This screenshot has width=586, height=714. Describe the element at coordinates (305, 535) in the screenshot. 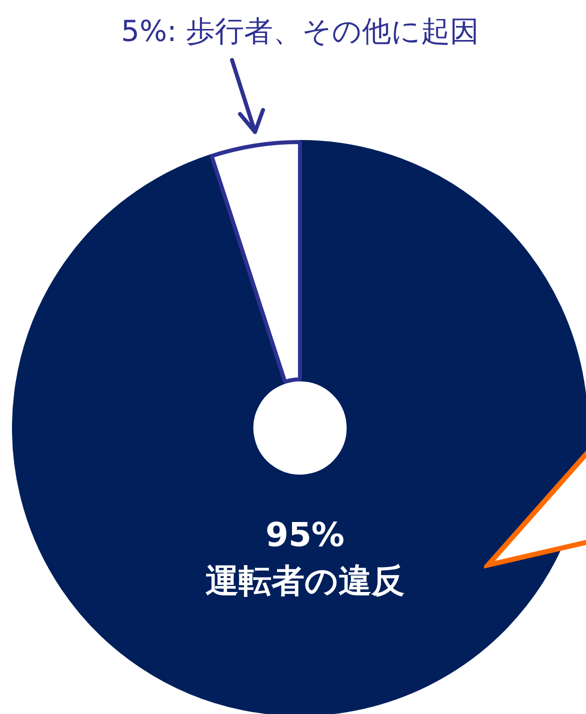

I see `data-label: 95%` at that location.